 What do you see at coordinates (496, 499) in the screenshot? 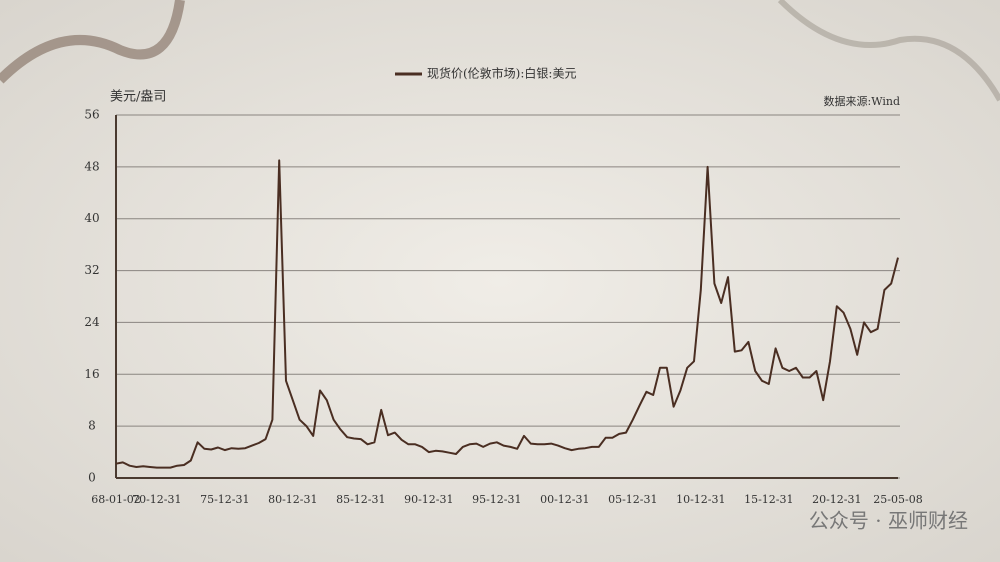
I see `x-tick-label: 95-12-31` at bounding box center [496, 499].